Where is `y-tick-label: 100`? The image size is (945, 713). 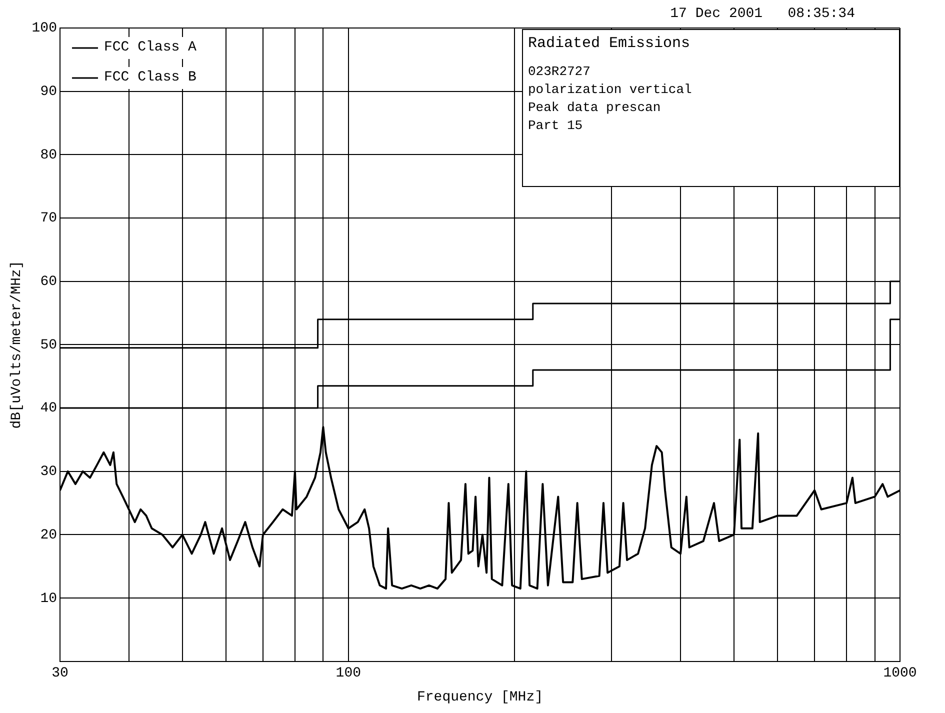
y-tick-label: 100 is located at coordinates (45, 28).